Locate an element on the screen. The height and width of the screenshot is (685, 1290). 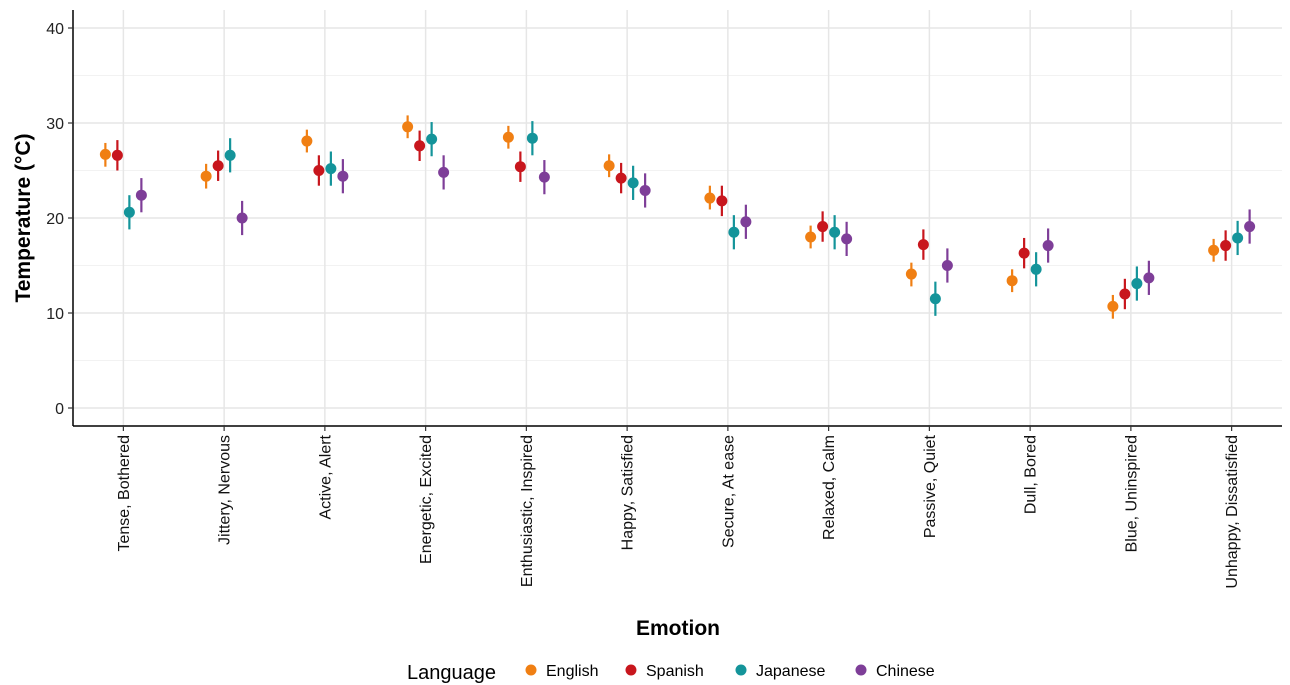
x-tick-label: Secure, At ease is located at coordinates (728, 491).